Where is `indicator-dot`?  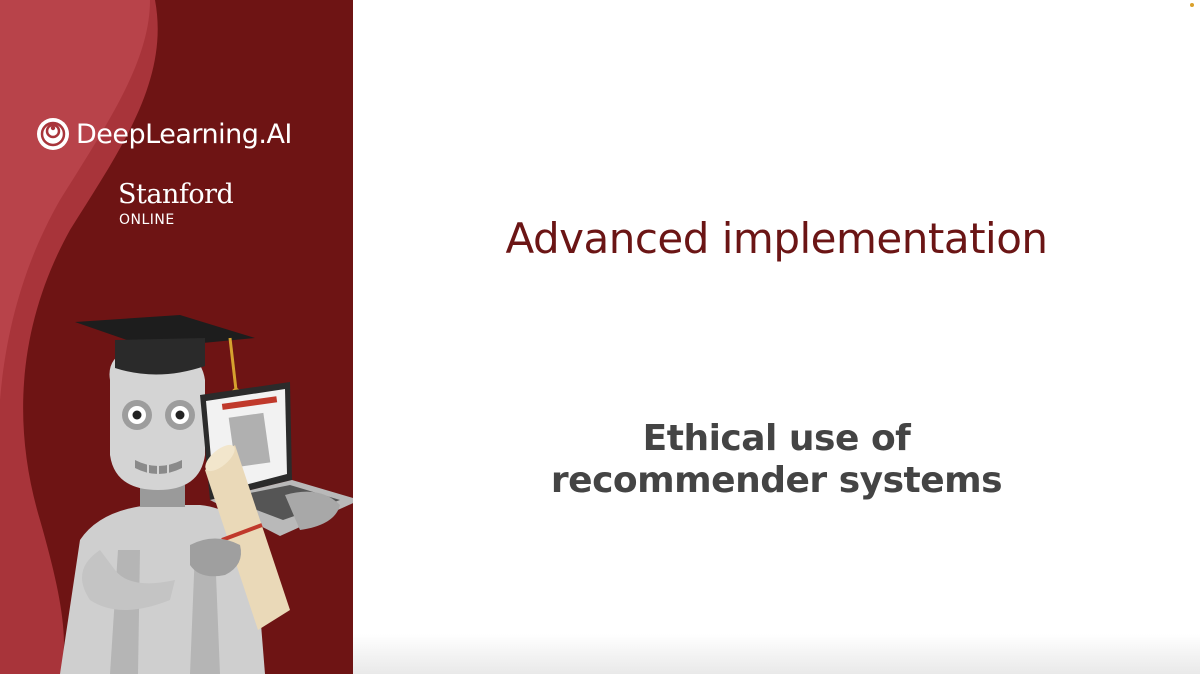
indicator-dot is located at coordinates (1192, 5).